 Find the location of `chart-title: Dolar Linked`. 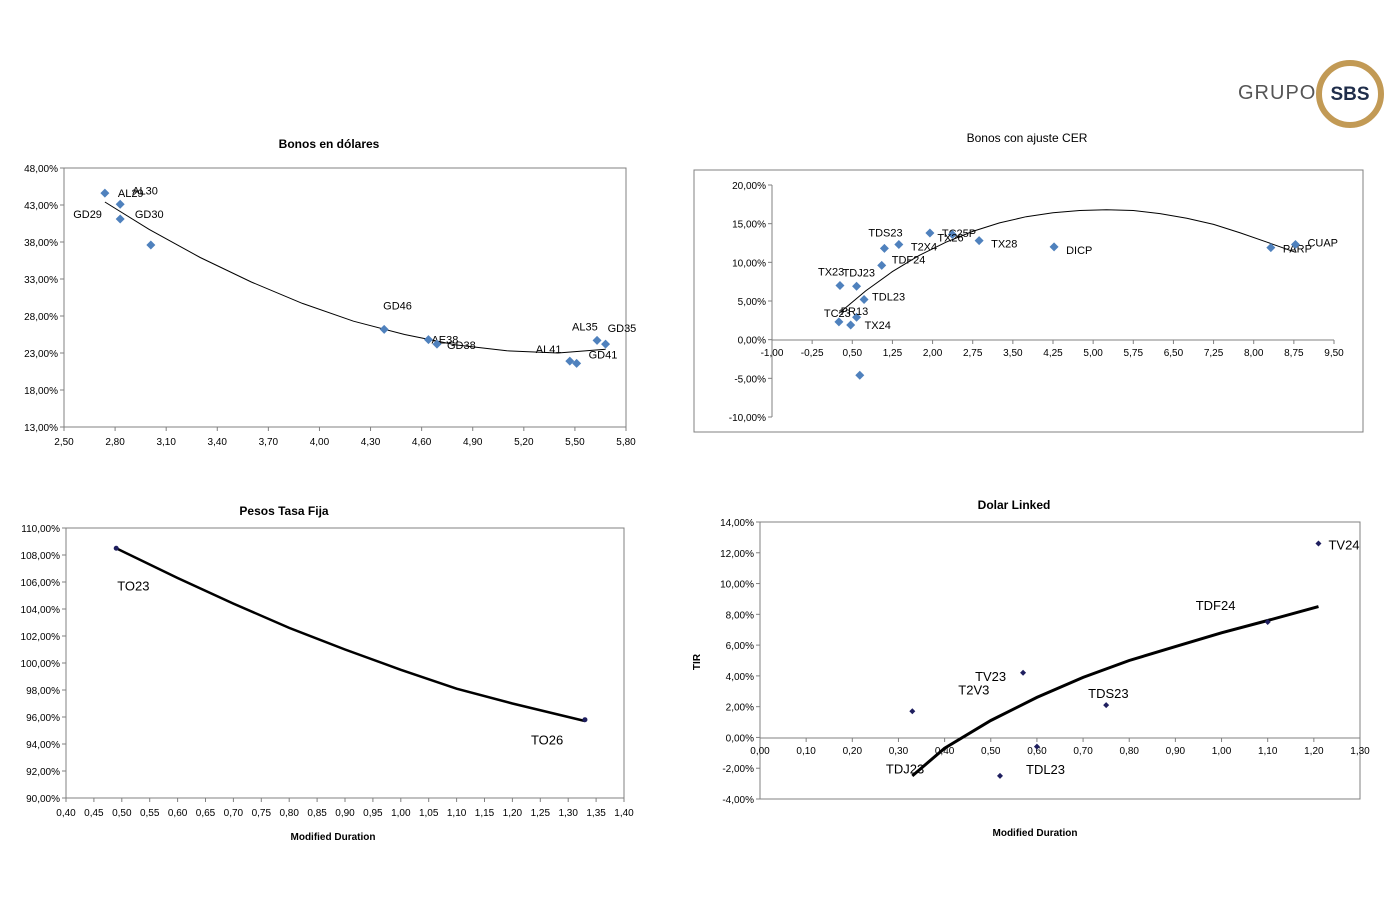

chart-title: Dolar Linked is located at coordinates (1014, 505).